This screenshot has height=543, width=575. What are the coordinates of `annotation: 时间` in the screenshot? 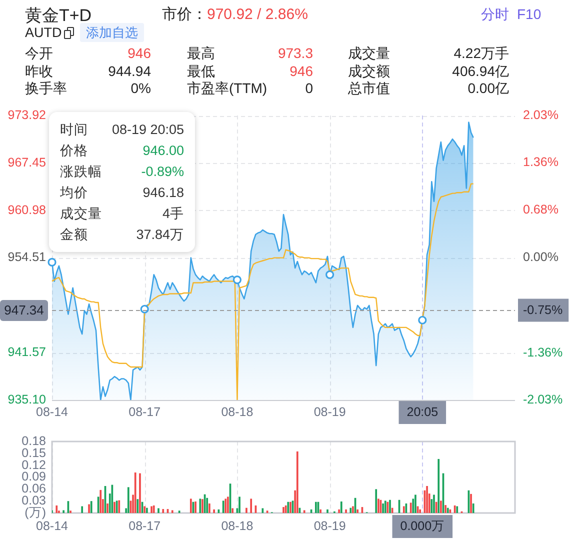 It's located at (74, 130).